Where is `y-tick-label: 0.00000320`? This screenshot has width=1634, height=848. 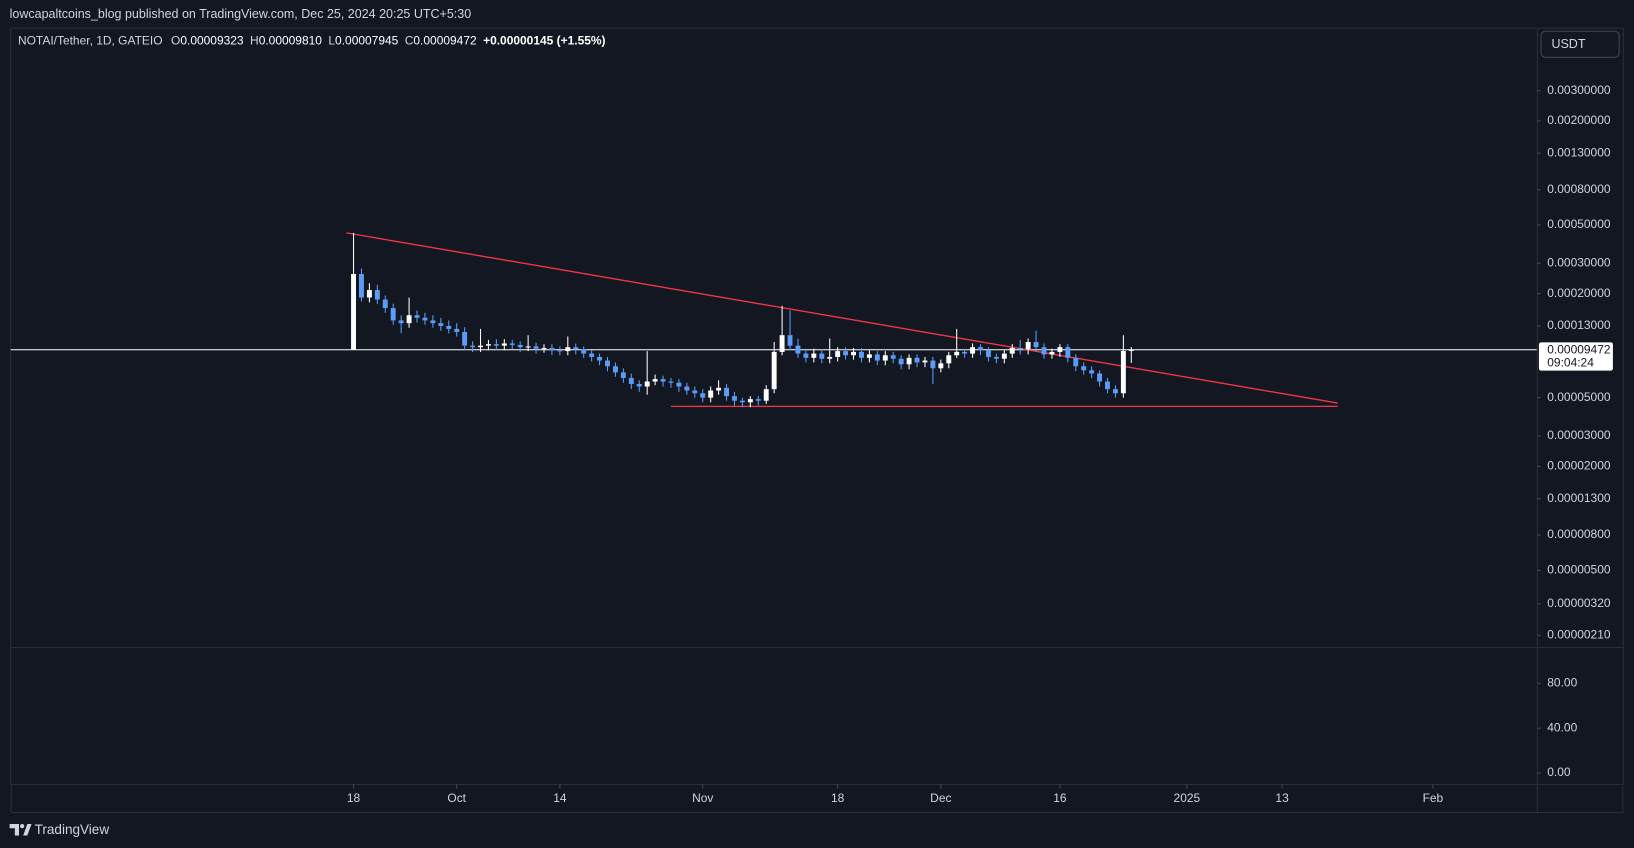 y-tick-label: 0.00000320 is located at coordinates (1579, 603).